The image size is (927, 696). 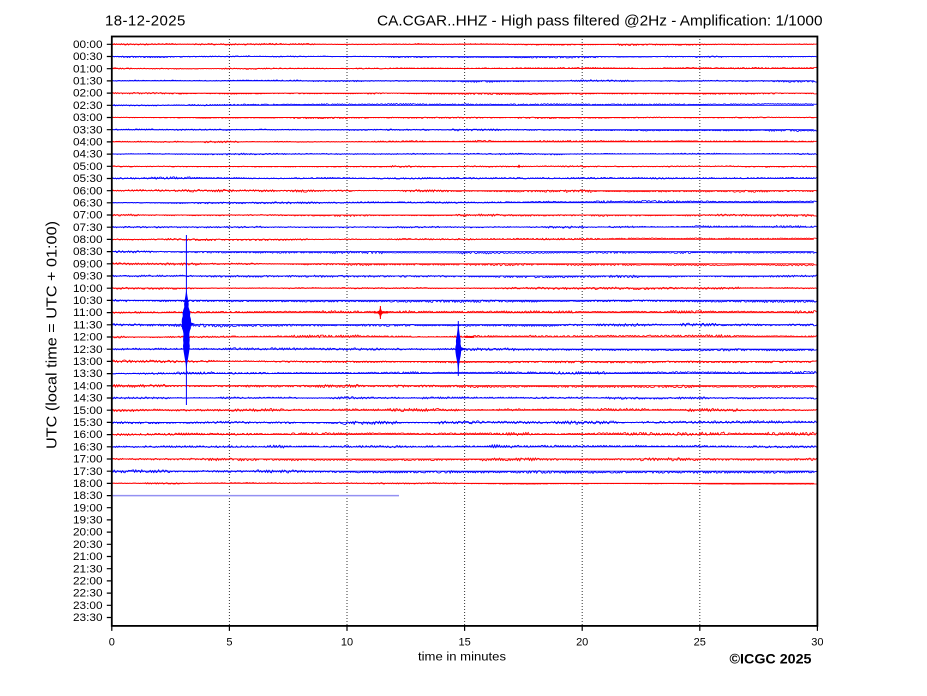 I want to click on svg-text: 18-12-2025, so click(x=145, y=21).